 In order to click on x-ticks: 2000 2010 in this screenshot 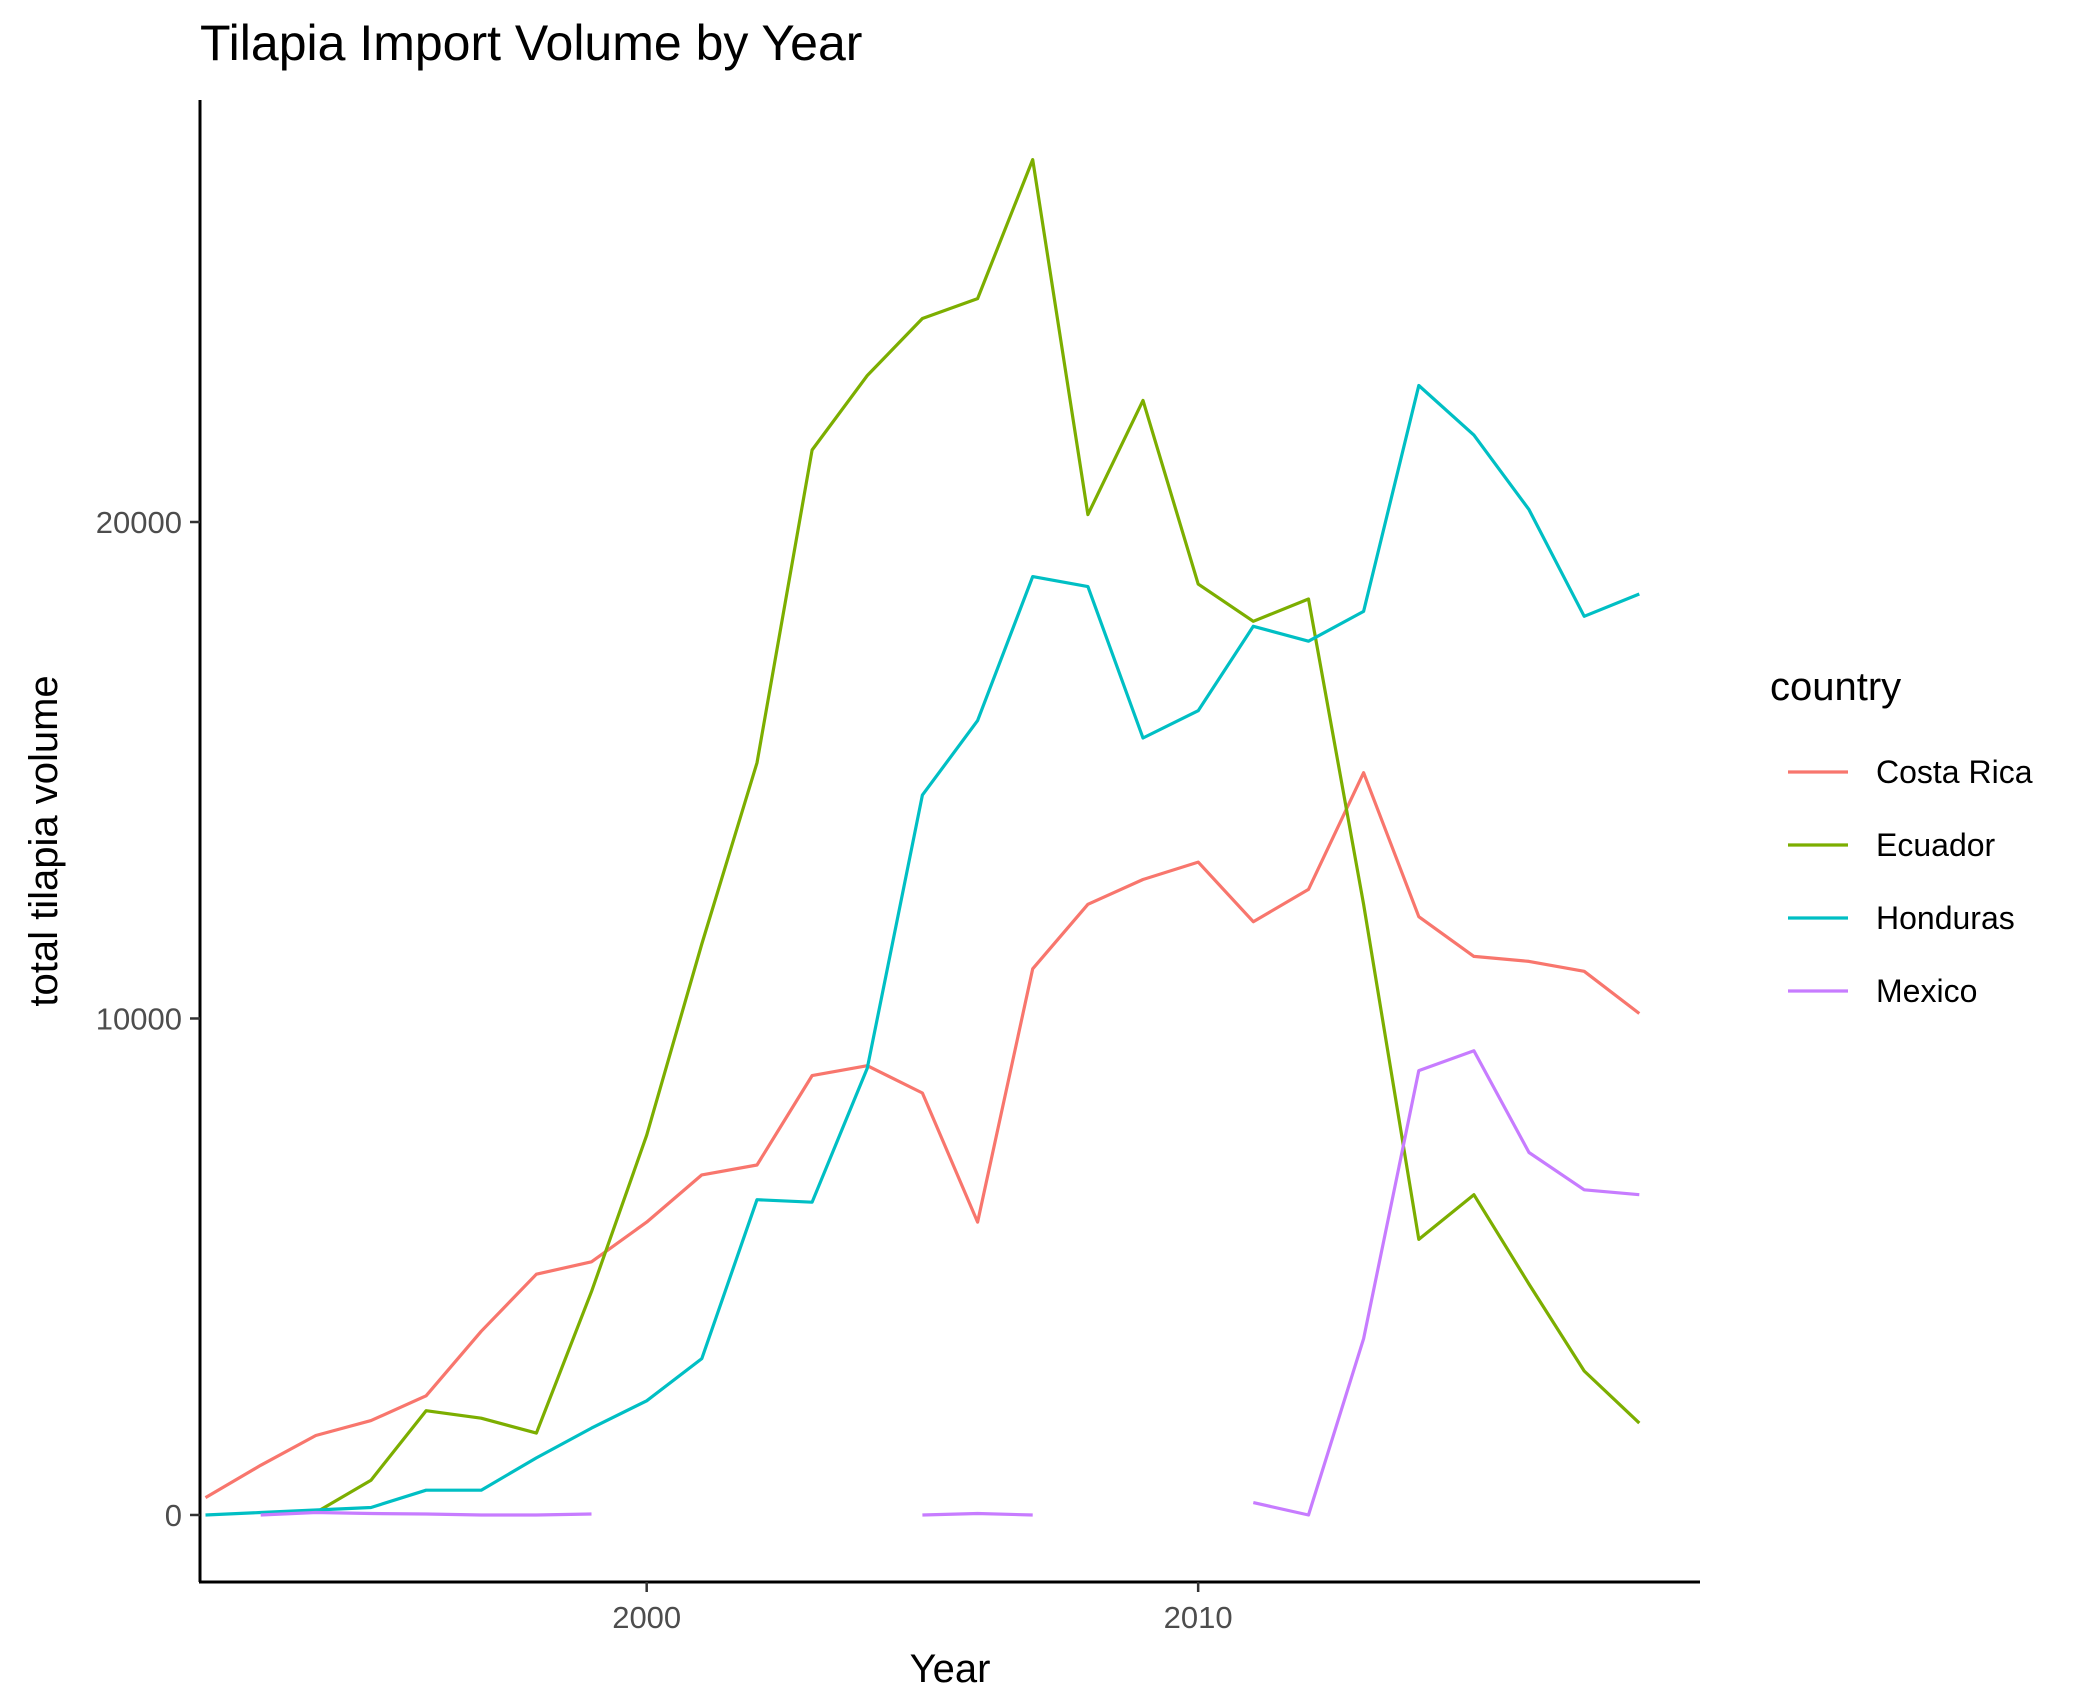, I will do `click(922, 1608)`.